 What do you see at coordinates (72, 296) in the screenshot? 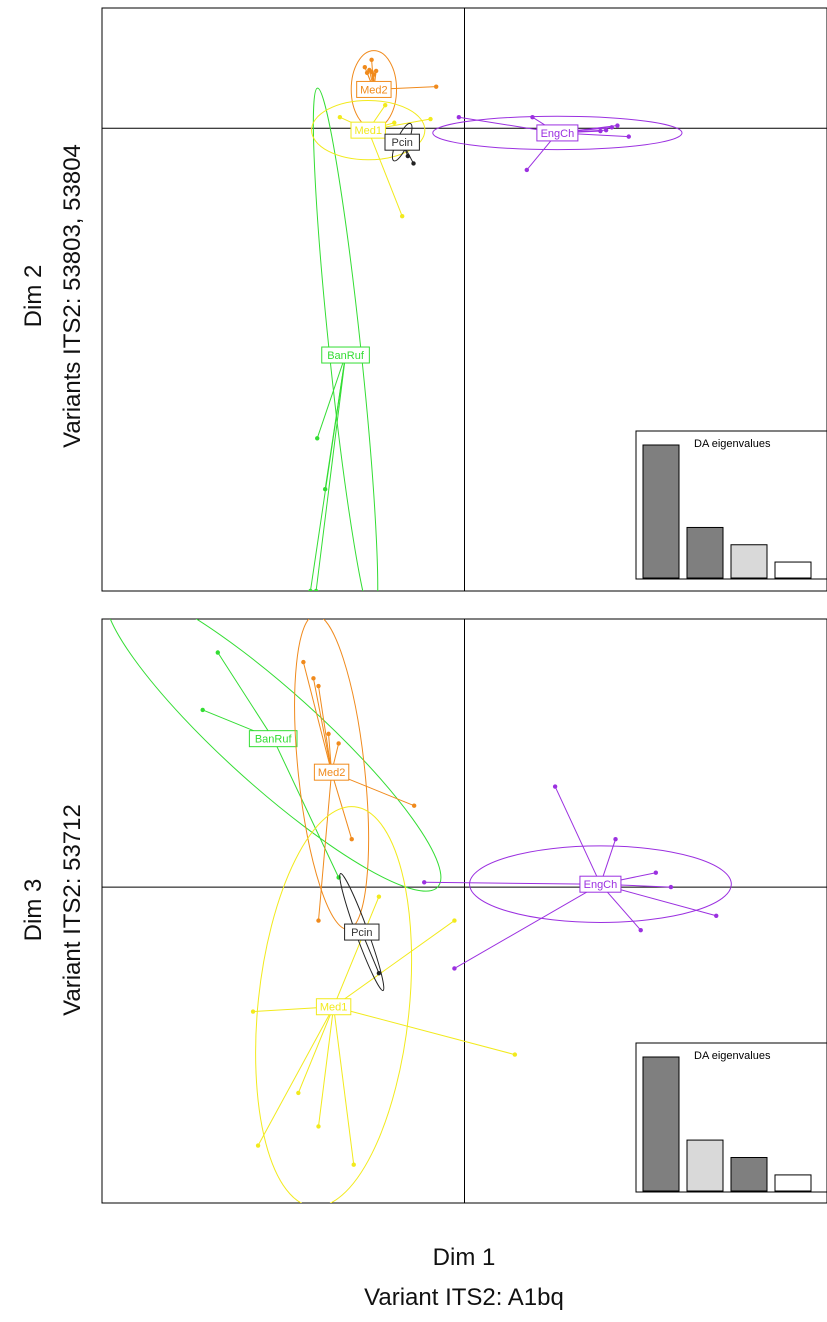
I see `panel1-ylabel-line2: Variants ITS2: 53803, 53804` at bounding box center [72, 296].